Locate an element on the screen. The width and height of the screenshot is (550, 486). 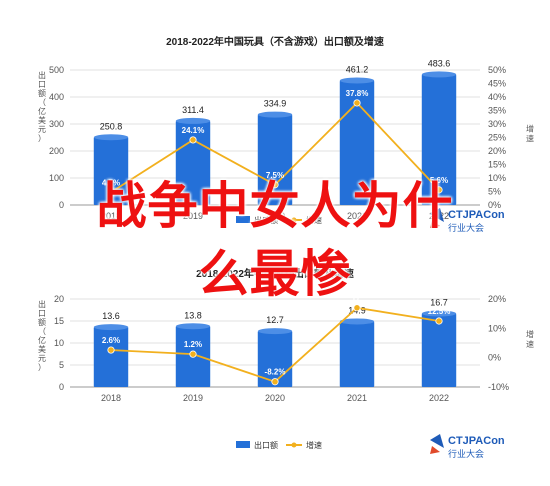
chart2-ylabel-char: ） is located at coordinates (42, 367).